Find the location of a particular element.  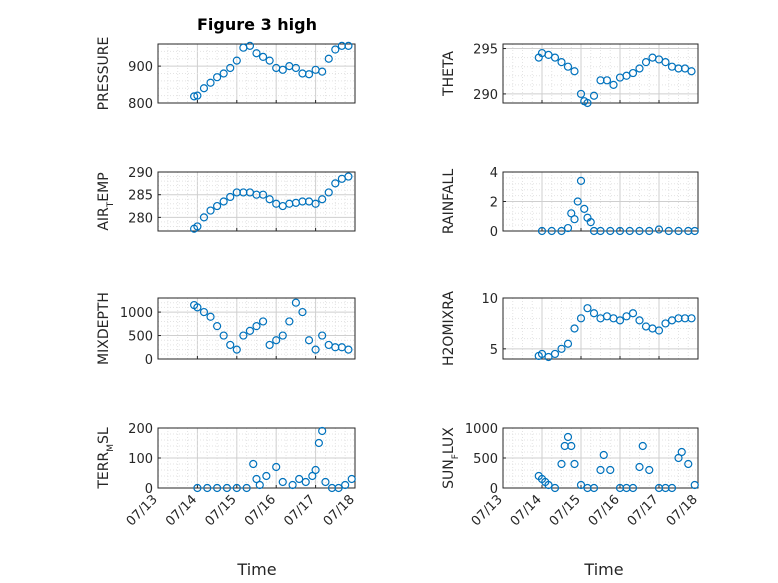

x-tick-label: 07/15 is located at coordinates (565, 510).